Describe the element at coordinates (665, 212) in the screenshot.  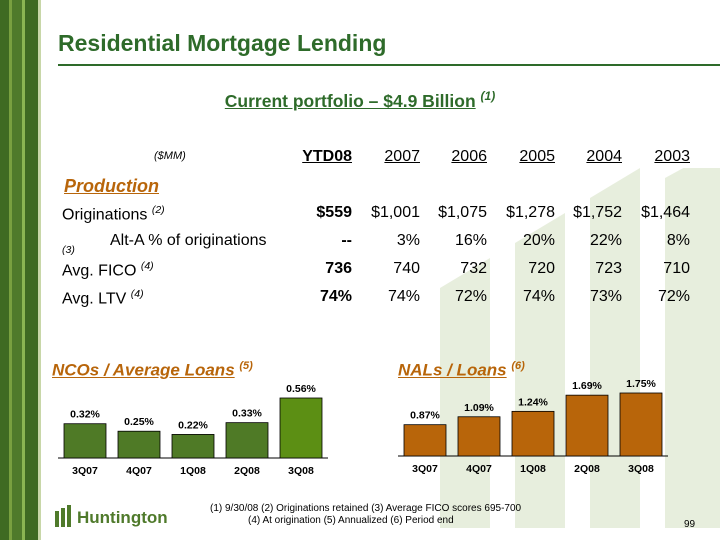
I see `table-cell: $1,464` at that location.